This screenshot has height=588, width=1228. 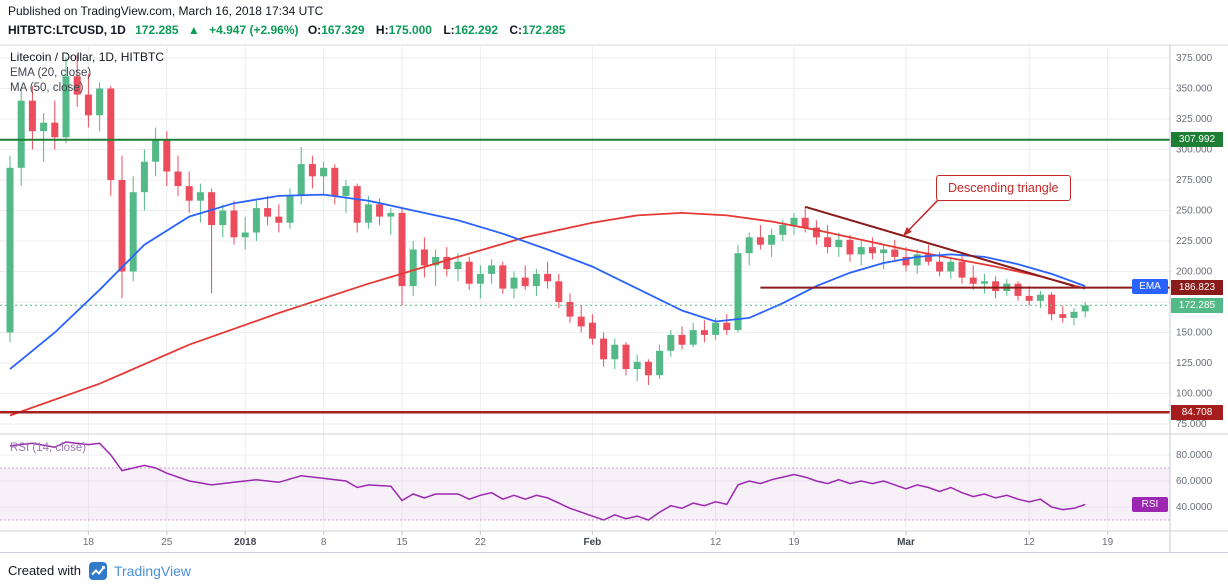 I want to click on annotation-descending-triangle: Descending triangle, so click(x=1003, y=188).